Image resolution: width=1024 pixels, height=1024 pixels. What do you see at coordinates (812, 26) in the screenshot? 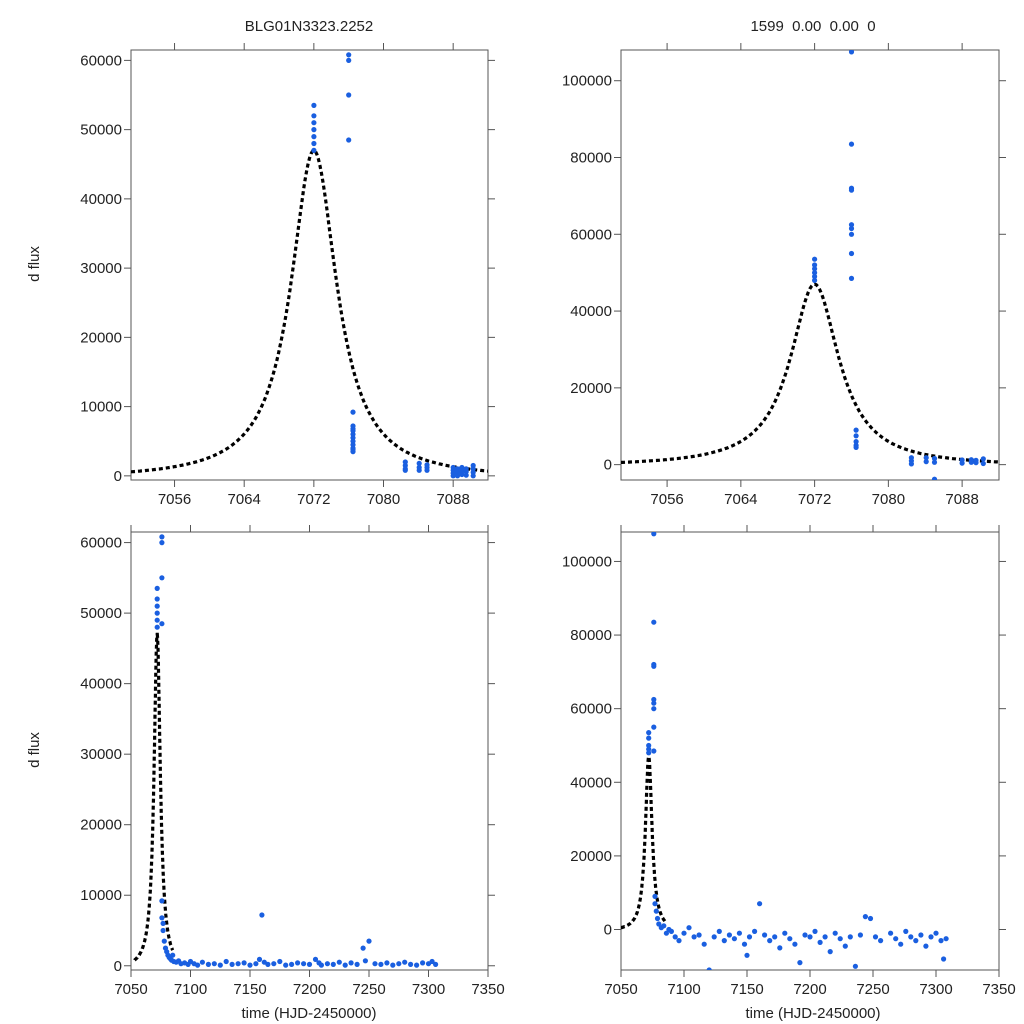
I see `panel-title-right: 1599 0.00 0.00 0` at bounding box center [812, 26].